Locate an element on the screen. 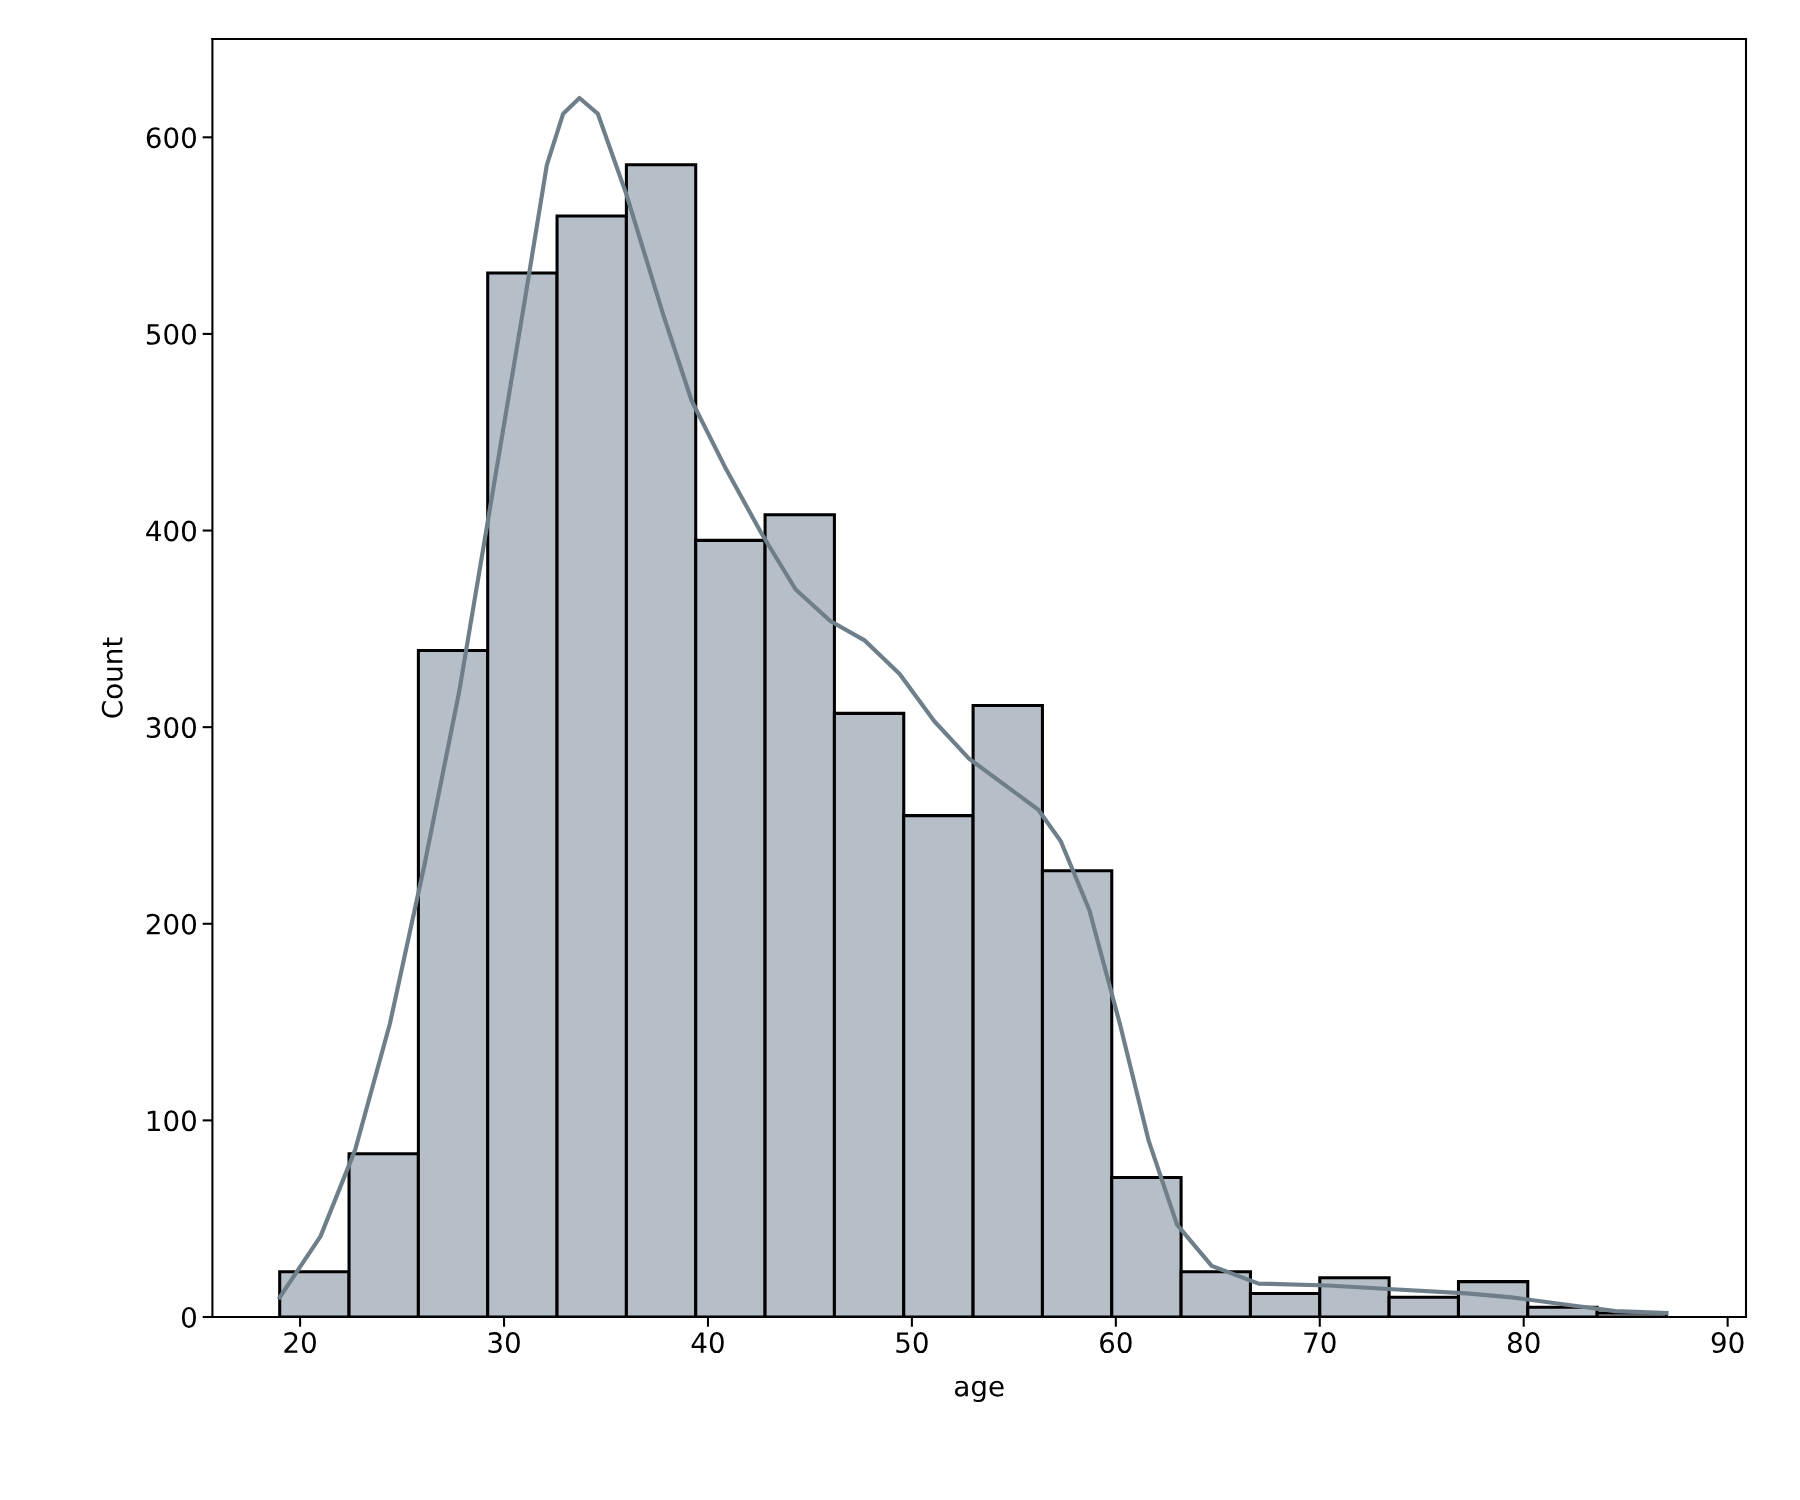 This screenshot has width=1800, height=1500. y-tick-label: 600 is located at coordinates (171, 138).